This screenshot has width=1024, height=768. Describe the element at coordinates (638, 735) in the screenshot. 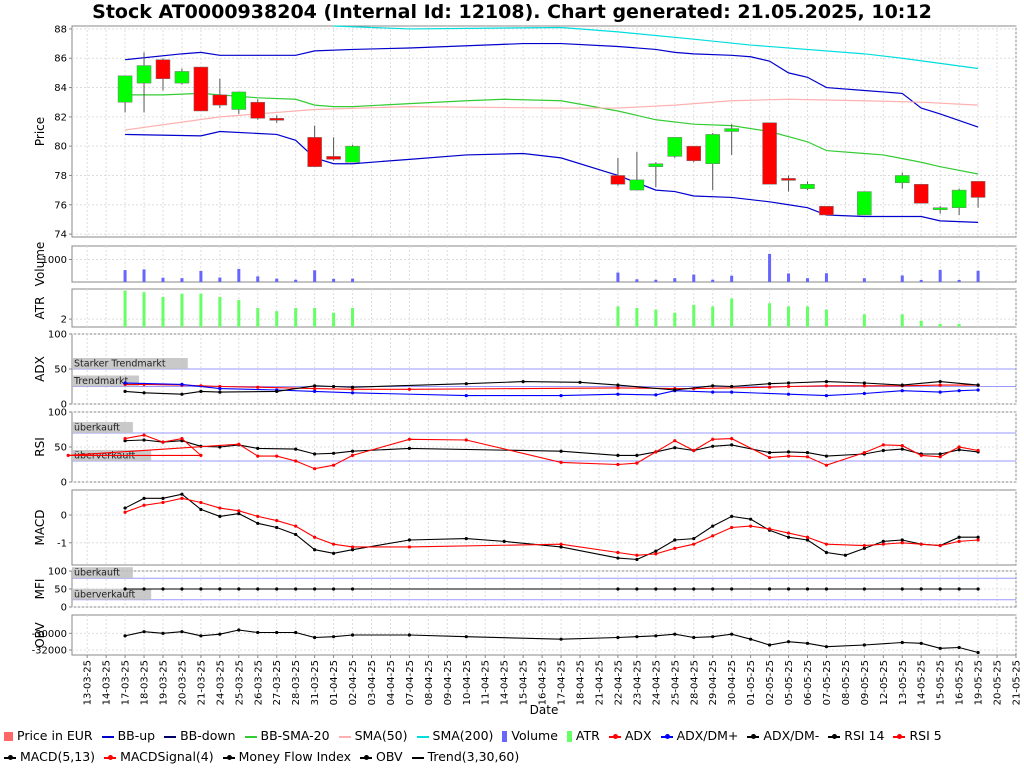

I see `legend-label: ADX` at that location.